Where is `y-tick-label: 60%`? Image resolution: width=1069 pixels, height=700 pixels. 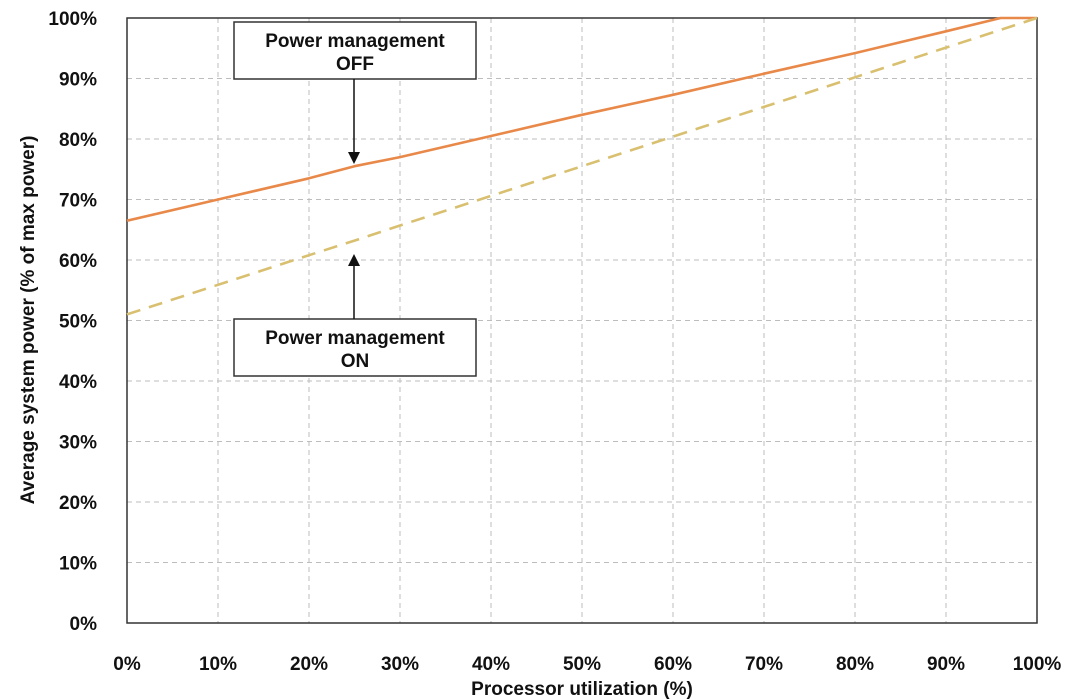 y-tick-label: 60% is located at coordinates (78, 261).